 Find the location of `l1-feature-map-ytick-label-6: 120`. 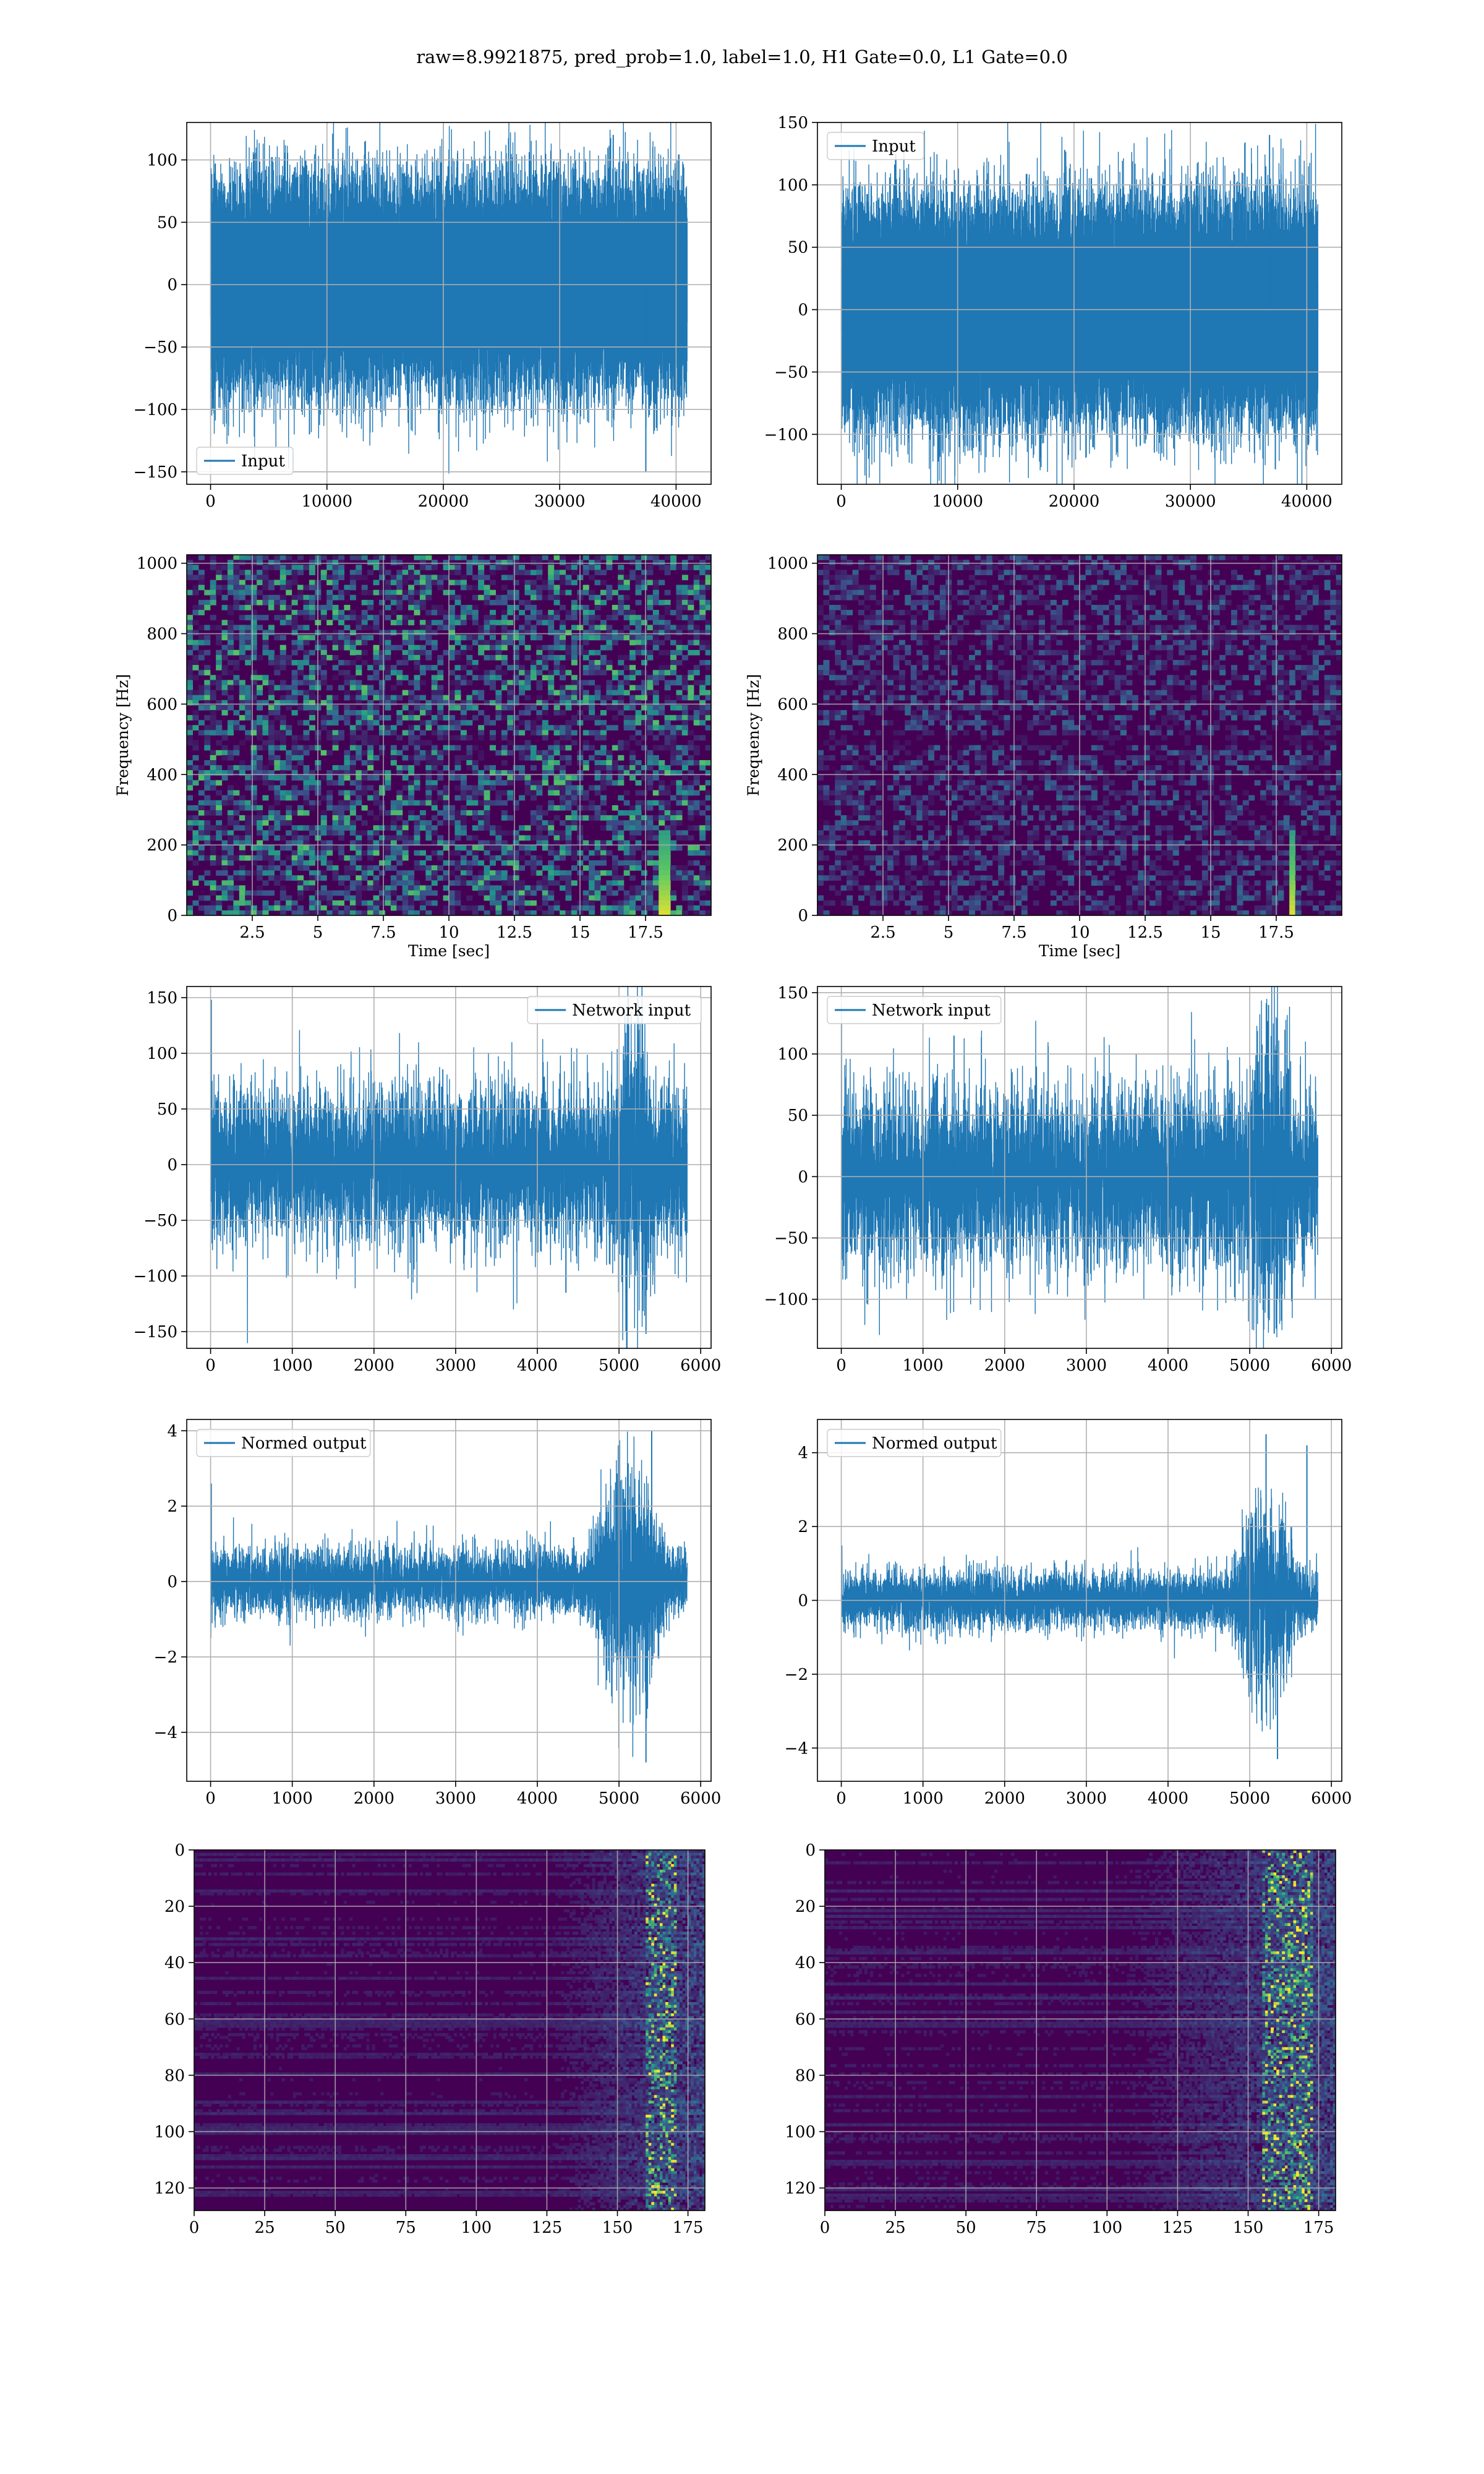

l1-feature-map-ytick-label-6: 120 is located at coordinates (800, 2189).